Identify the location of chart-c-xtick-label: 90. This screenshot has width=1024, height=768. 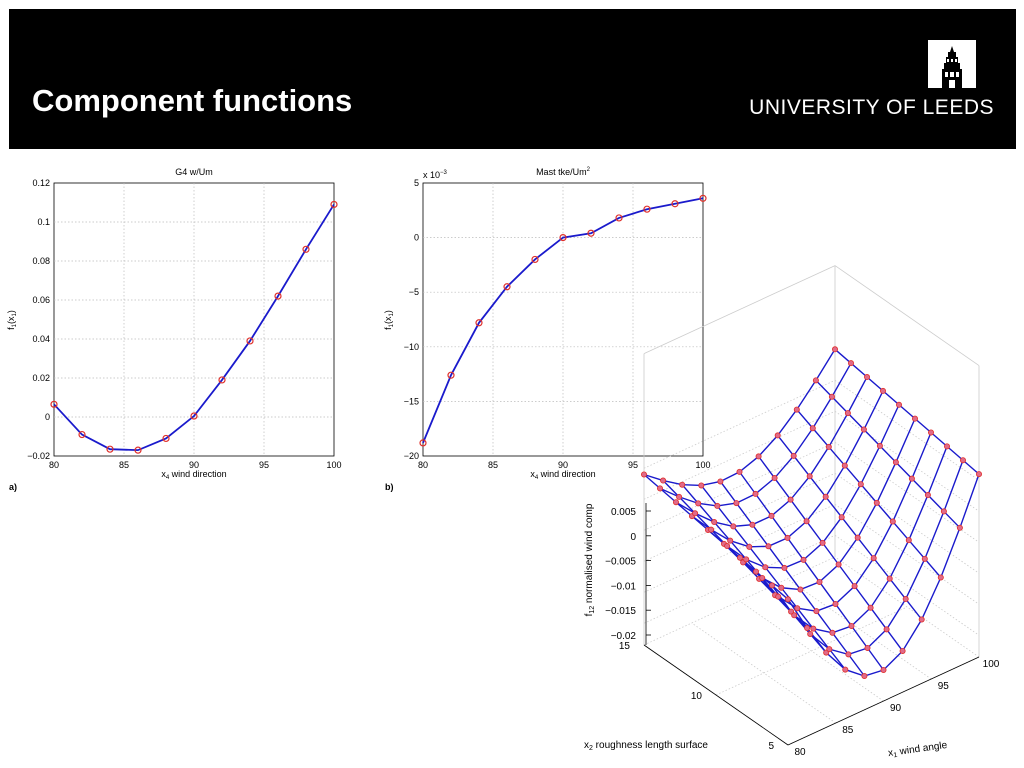
(896, 708).